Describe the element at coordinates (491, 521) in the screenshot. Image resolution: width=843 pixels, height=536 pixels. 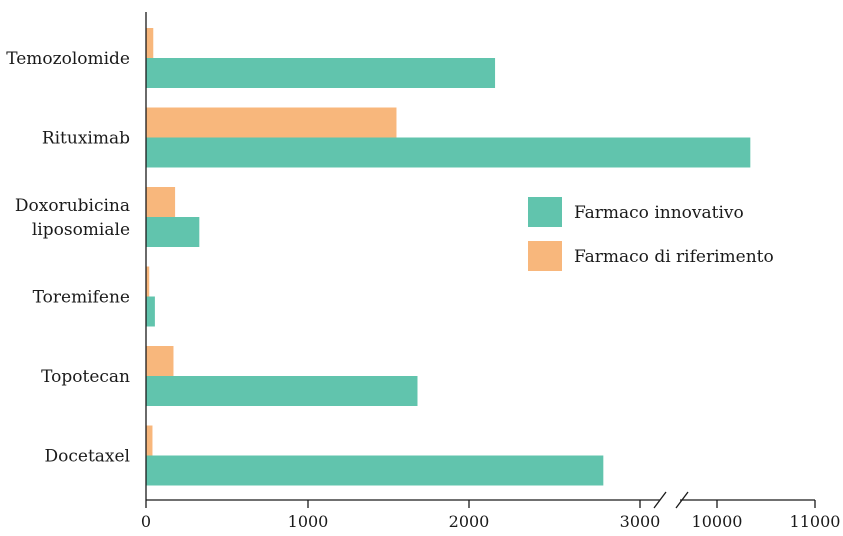
I see `tick-labels: 0 1000 2000 3000 10000 11000` at that location.